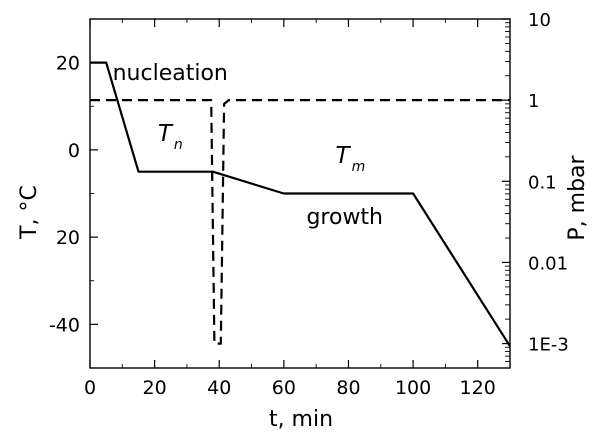  Describe the element at coordinates (539, 20) in the screenshot. I see `y-right-tick-label: 10` at that location.